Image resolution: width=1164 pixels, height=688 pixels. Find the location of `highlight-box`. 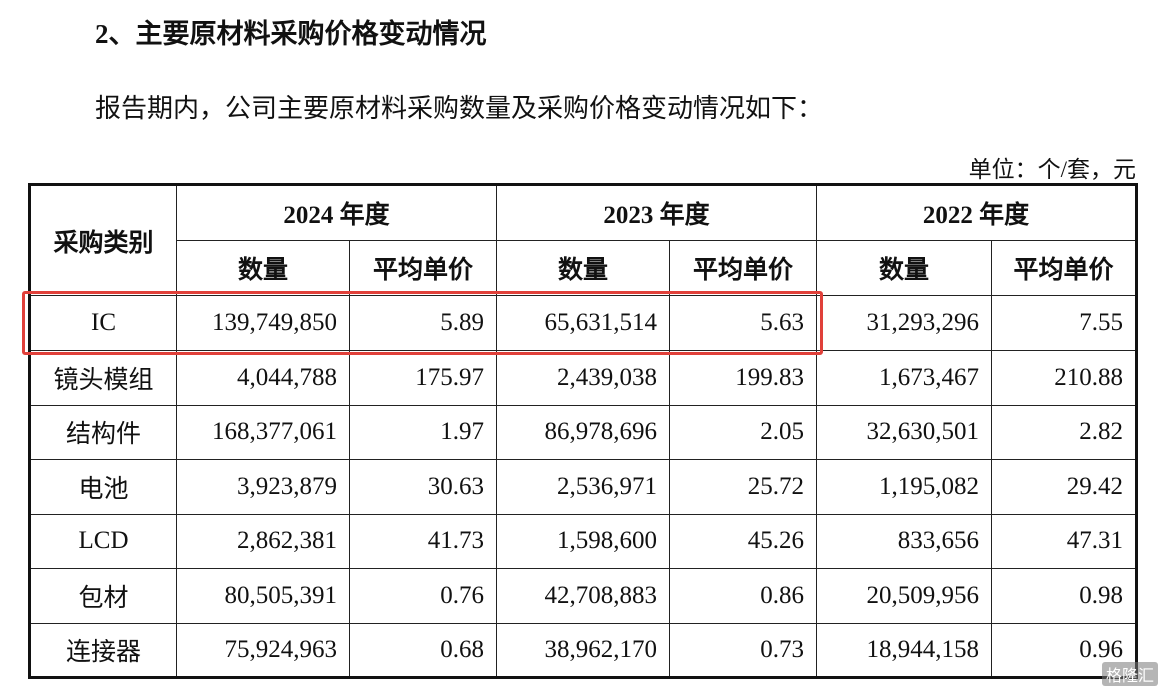

highlight-box is located at coordinates (422, 323).